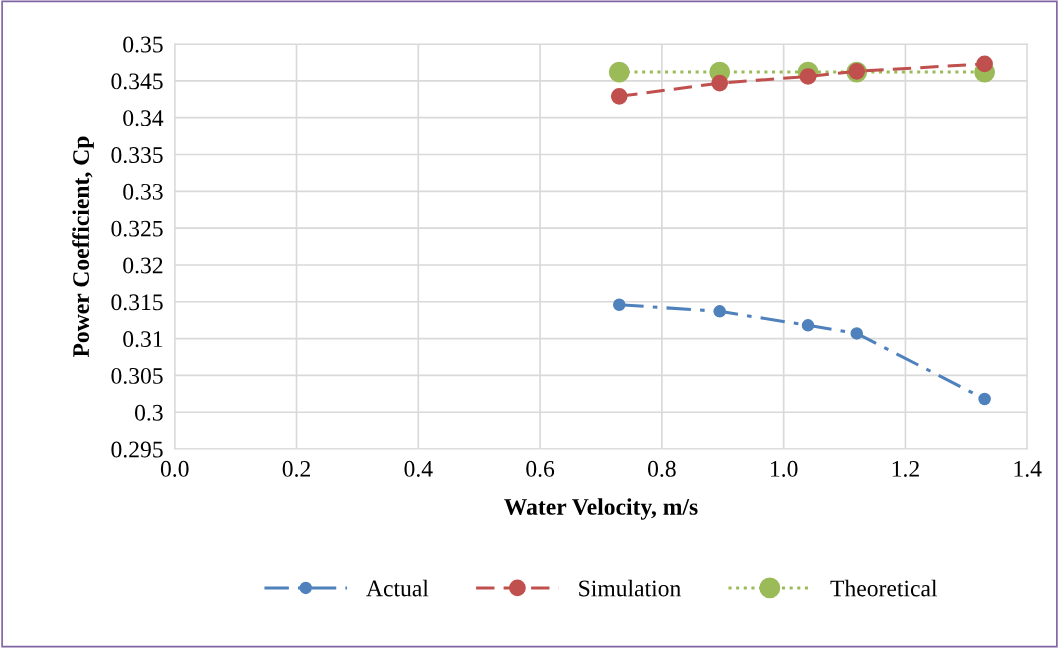 Image resolution: width=1059 pixels, height=648 pixels. What do you see at coordinates (630, 588) in the screenshot?
I see `legend-label: Simulation` at bounding box center [630, 588].